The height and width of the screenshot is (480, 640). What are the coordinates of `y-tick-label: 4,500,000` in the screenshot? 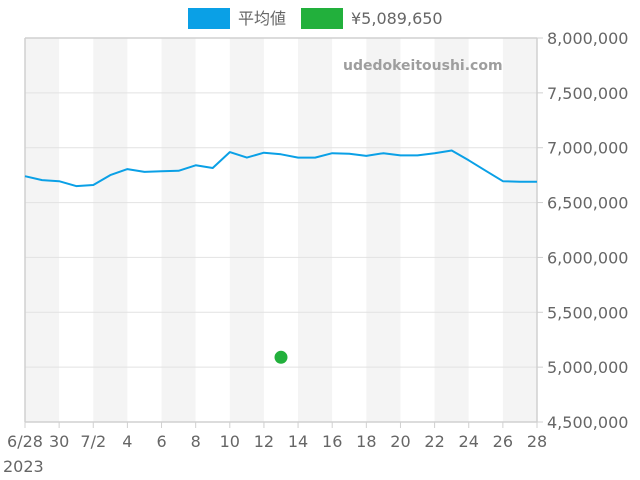 It's located at (587, 422).